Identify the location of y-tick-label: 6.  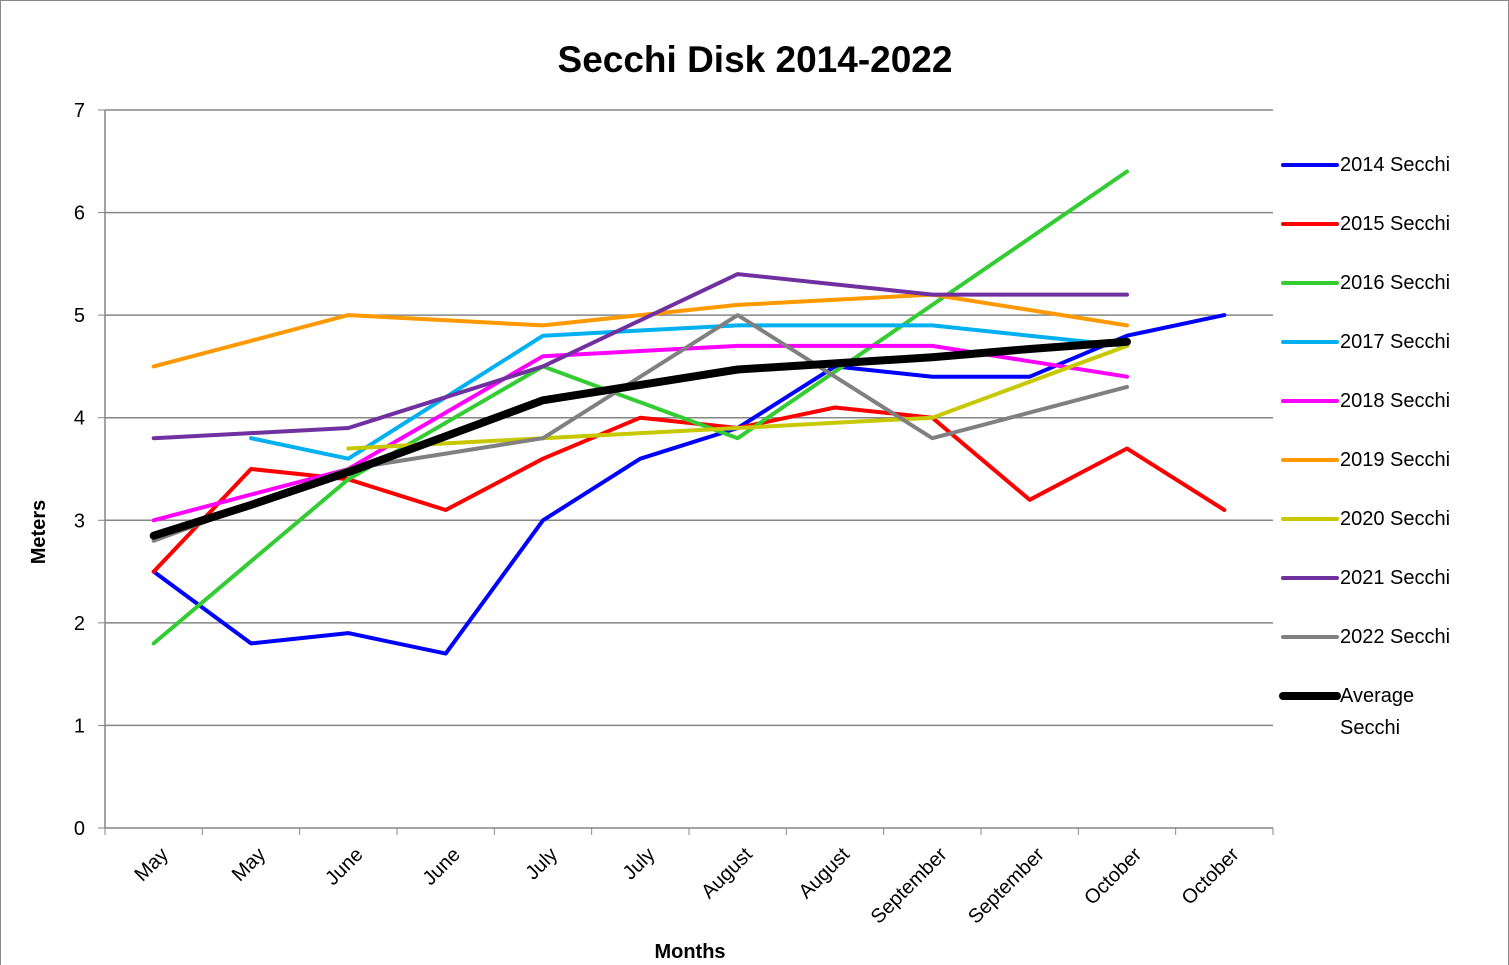
(79, 214).